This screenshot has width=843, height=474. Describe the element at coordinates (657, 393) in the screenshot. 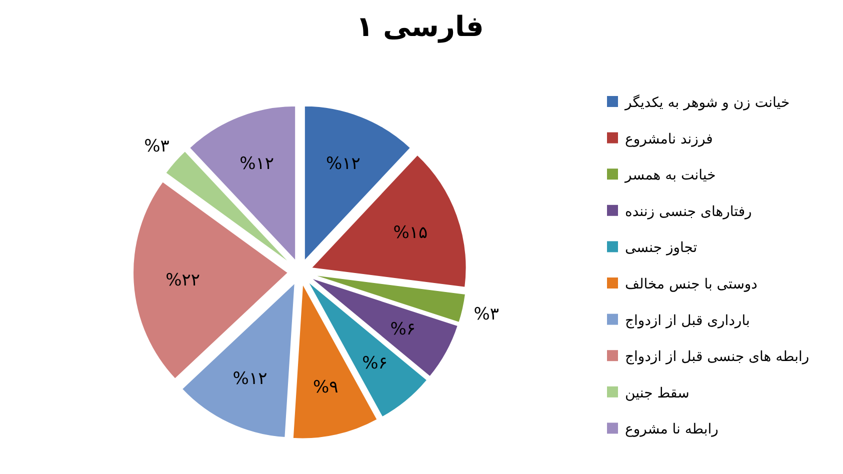

I see `legend-label: سقط جنین` at that location.